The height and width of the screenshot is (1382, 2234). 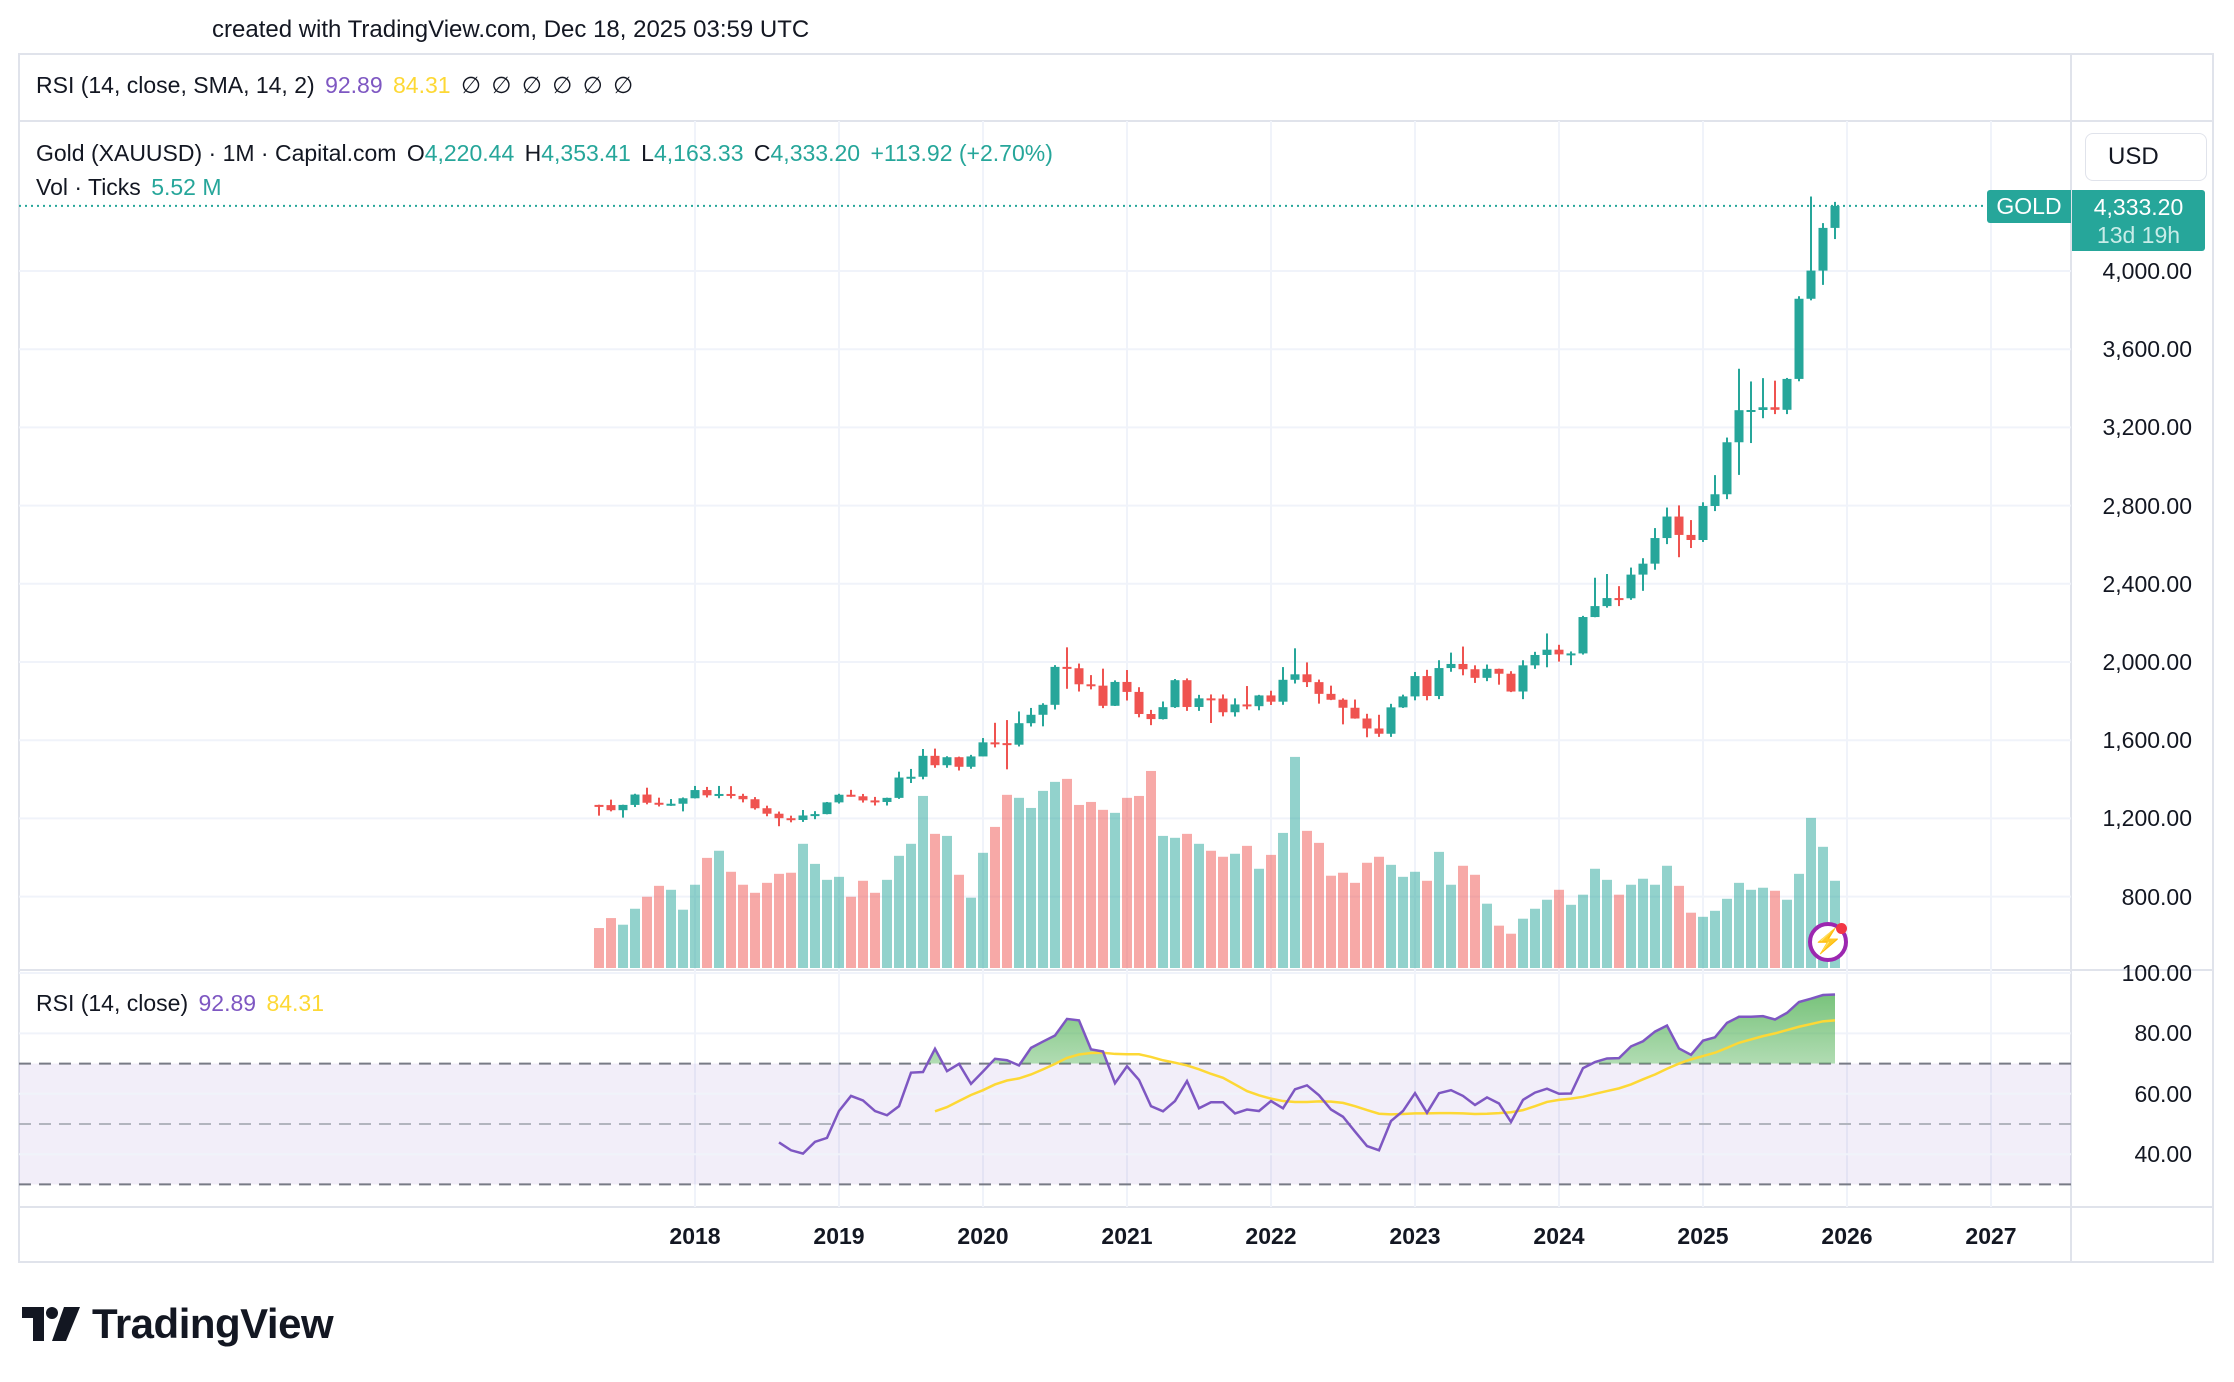 What do you see at coordinates (178, 1324) in the screenshot?
I see `tradingview-logo: TradingView` at bounding box center [178, 1324].